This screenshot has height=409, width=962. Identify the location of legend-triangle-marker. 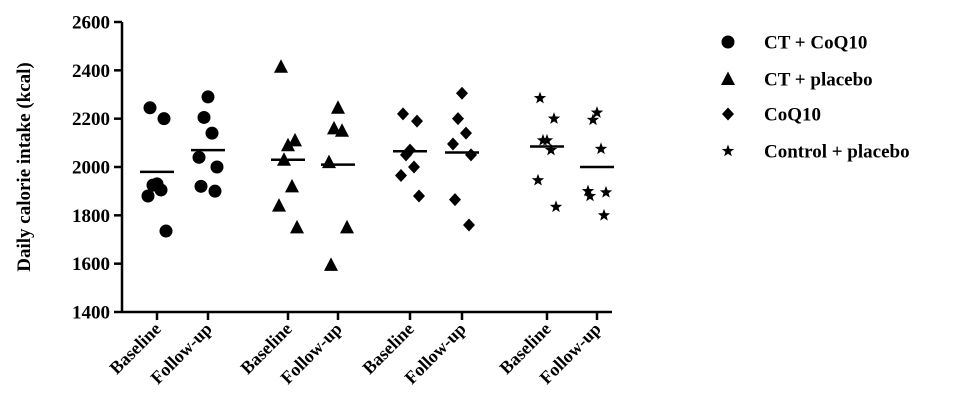
(728, 78).